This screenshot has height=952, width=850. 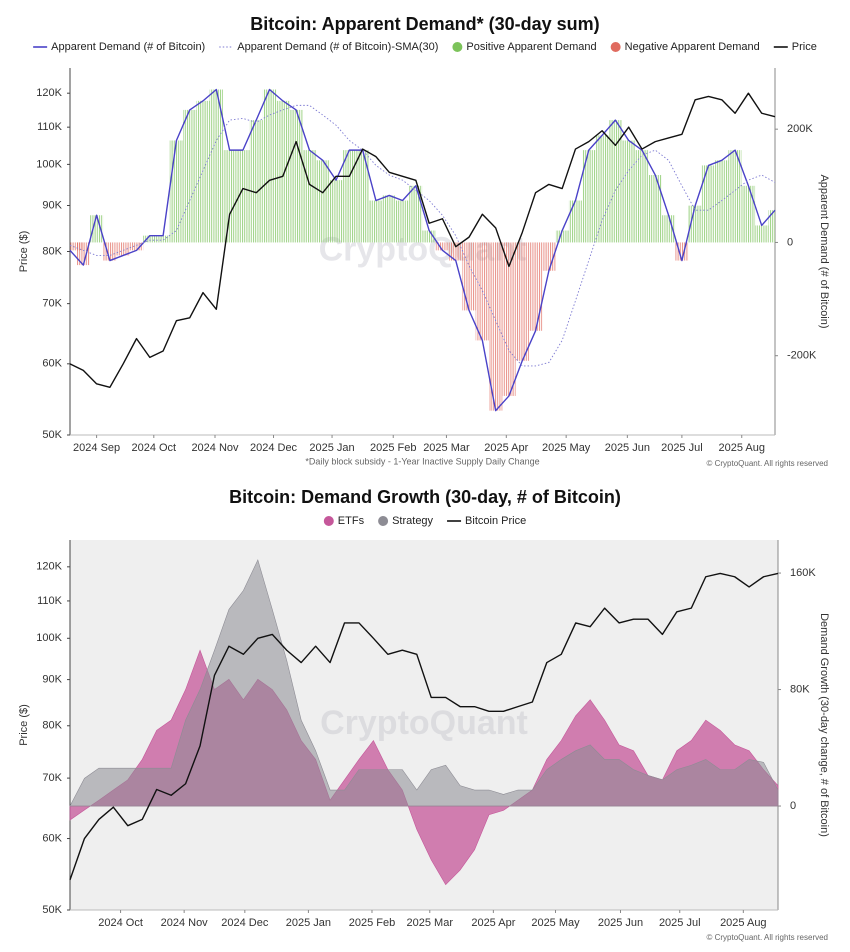 I want to click on watermark: CryptoQuant, so click(x=424, y=723).